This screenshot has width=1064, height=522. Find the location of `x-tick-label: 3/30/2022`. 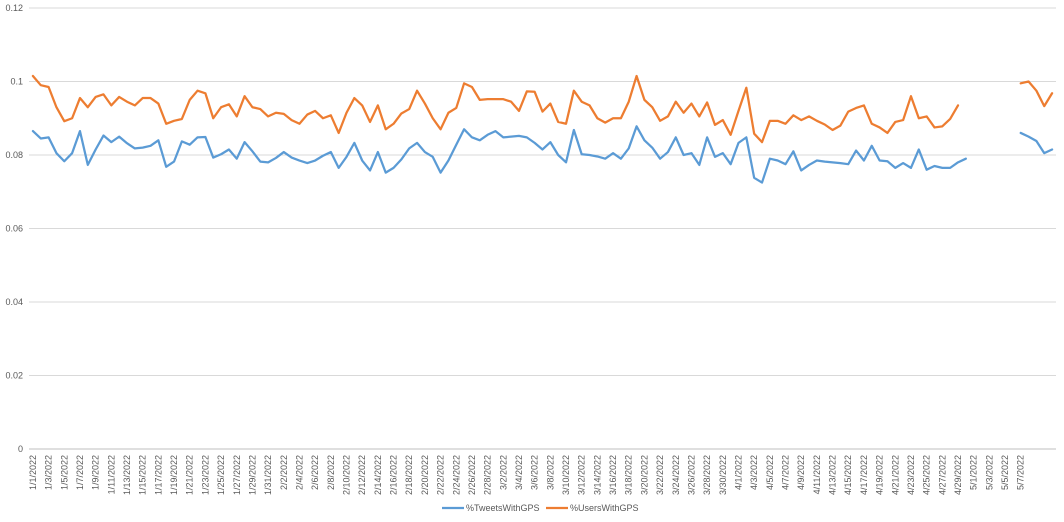

x-tick-label: 3/30/2022 is located at coordinates (723, 475).